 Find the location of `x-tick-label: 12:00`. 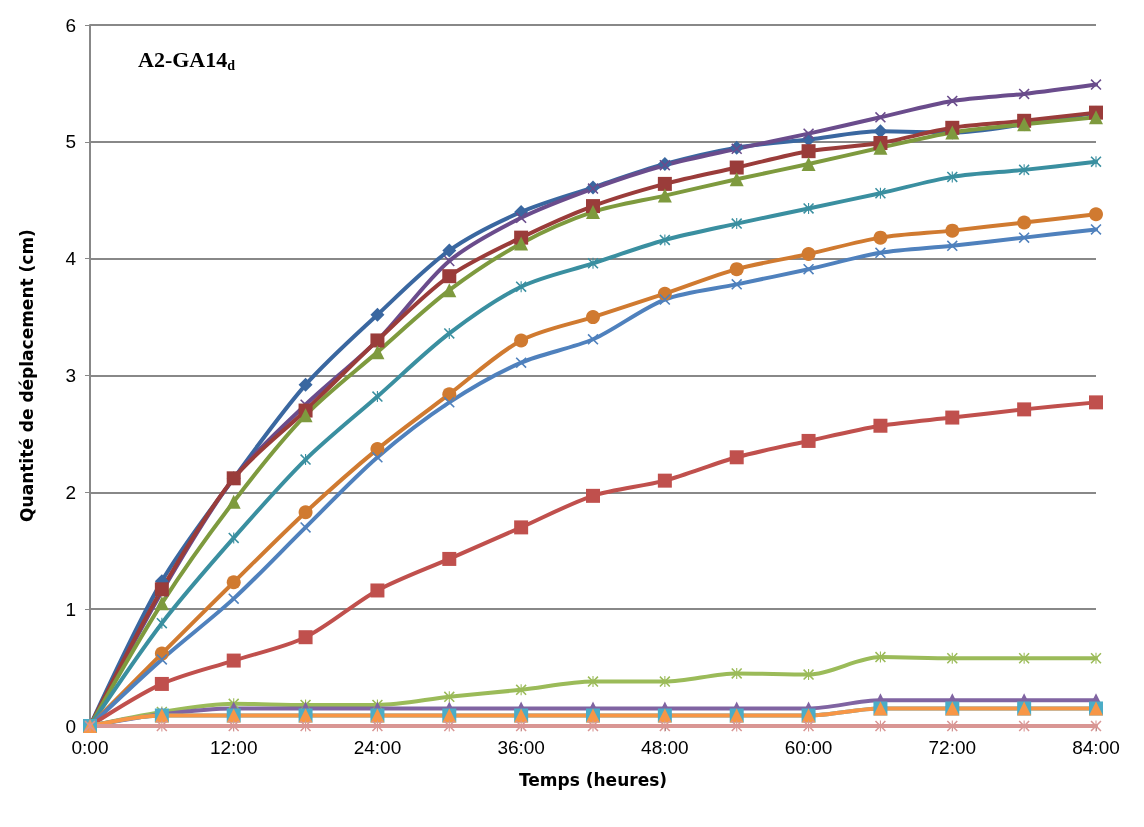

x-tick-label: 12:00 is located at coordinates (233, 747).